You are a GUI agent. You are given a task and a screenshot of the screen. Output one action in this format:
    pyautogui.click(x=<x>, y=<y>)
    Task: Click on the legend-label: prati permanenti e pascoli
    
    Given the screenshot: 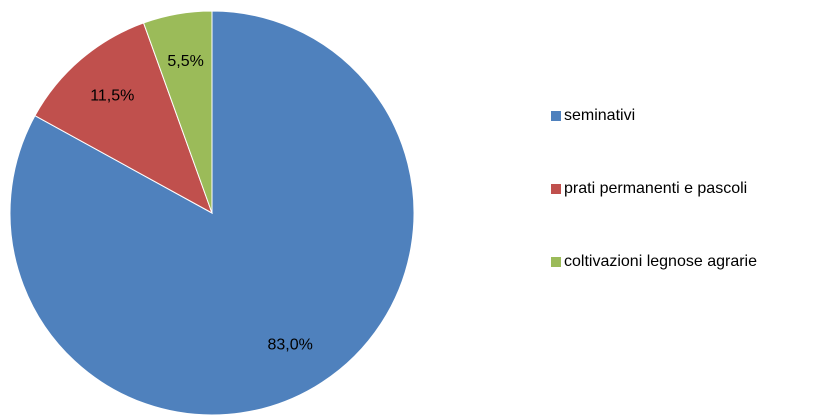 What is the action you would take?
    pyautogui.click(x=655, y=188)
    